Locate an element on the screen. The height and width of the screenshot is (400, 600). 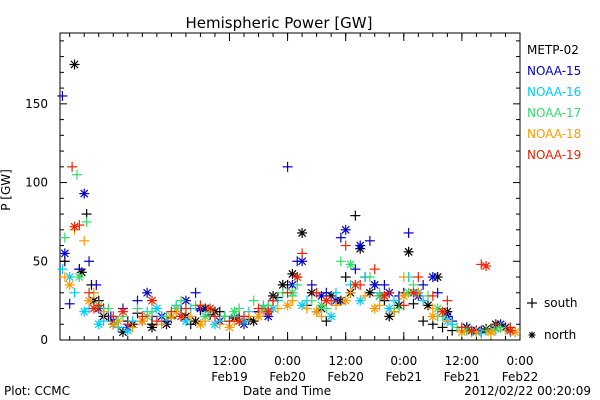
legend-south-label: south is located at coordinates (561, 303).